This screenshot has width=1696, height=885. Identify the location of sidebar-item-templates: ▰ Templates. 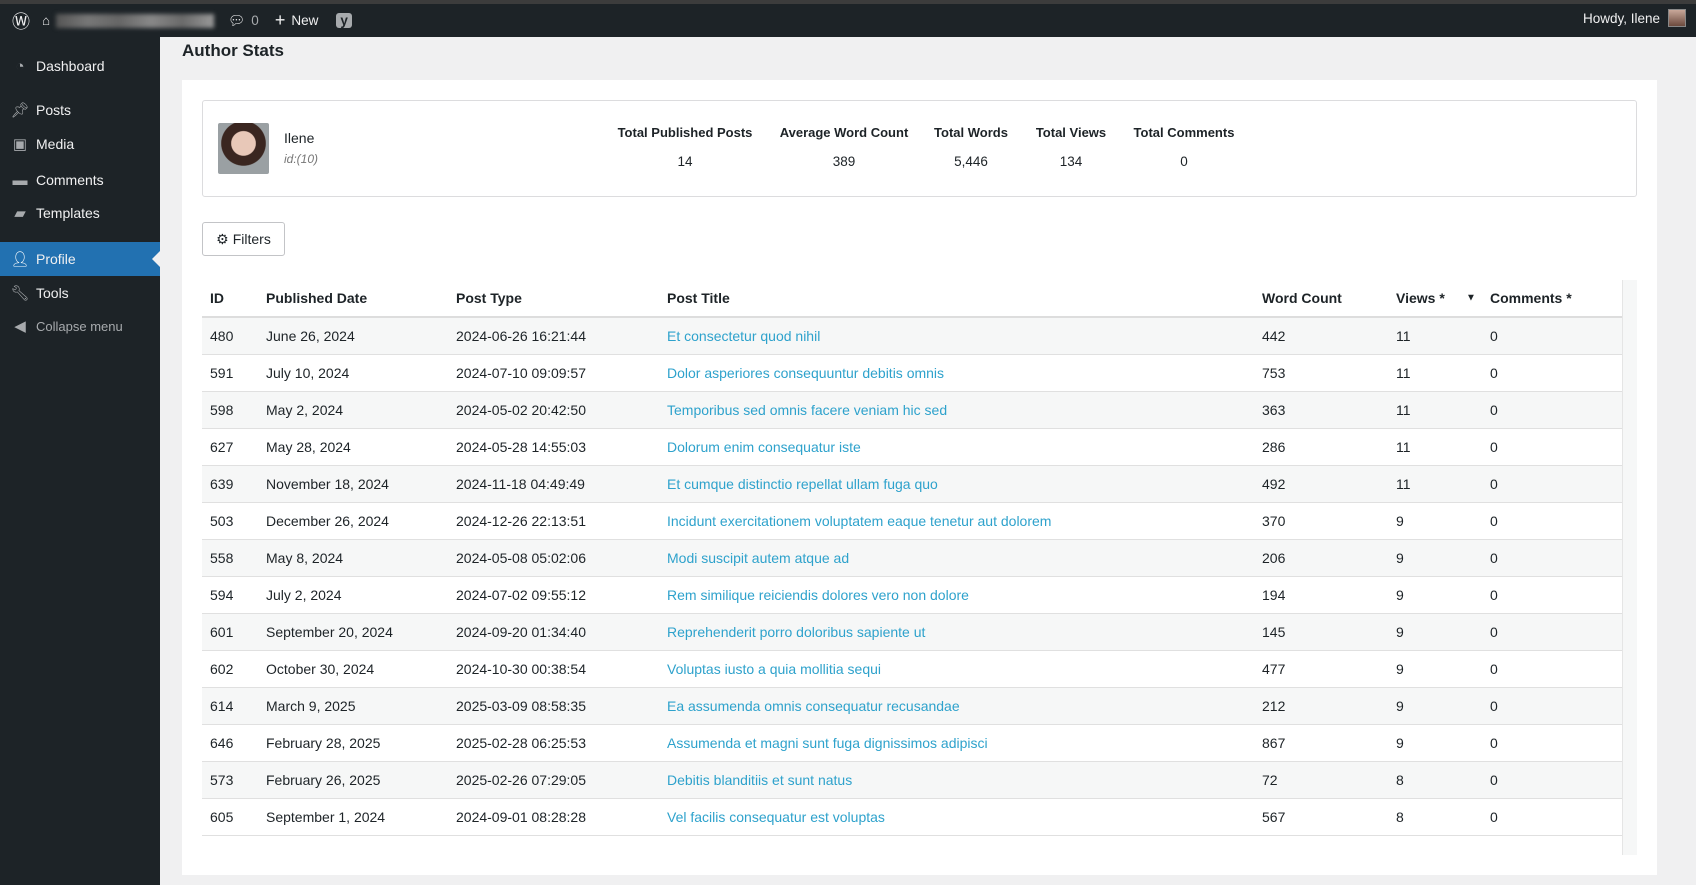
(80, 213).